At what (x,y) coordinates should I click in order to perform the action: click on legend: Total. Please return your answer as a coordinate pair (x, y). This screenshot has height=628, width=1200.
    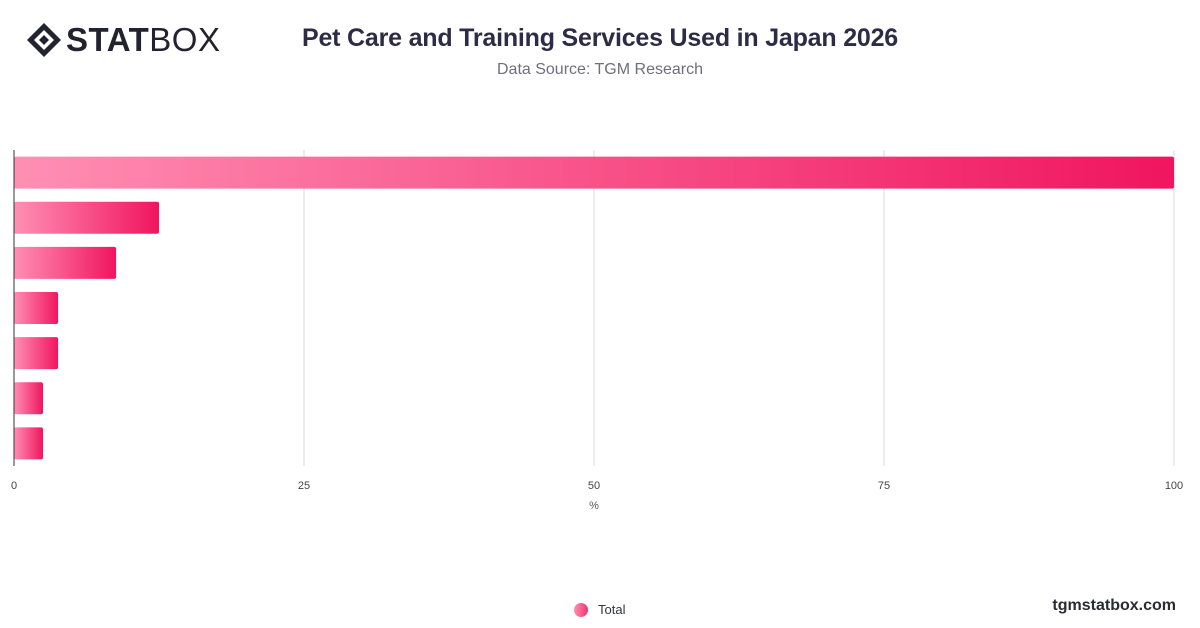
    Looking at the image, I should click on (599, 609).